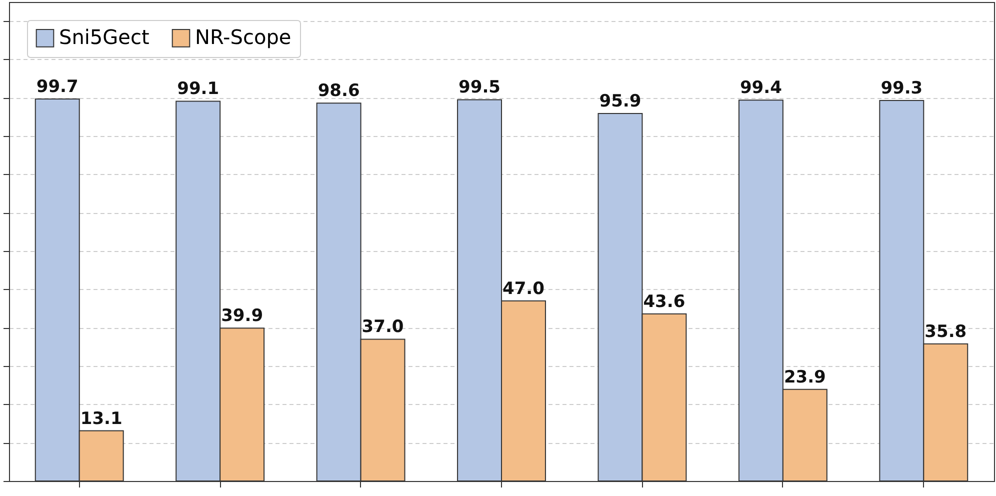  Describe the element at coordinates (383, 327) in the screenshot. I see `data-label: 37.0` at that location.